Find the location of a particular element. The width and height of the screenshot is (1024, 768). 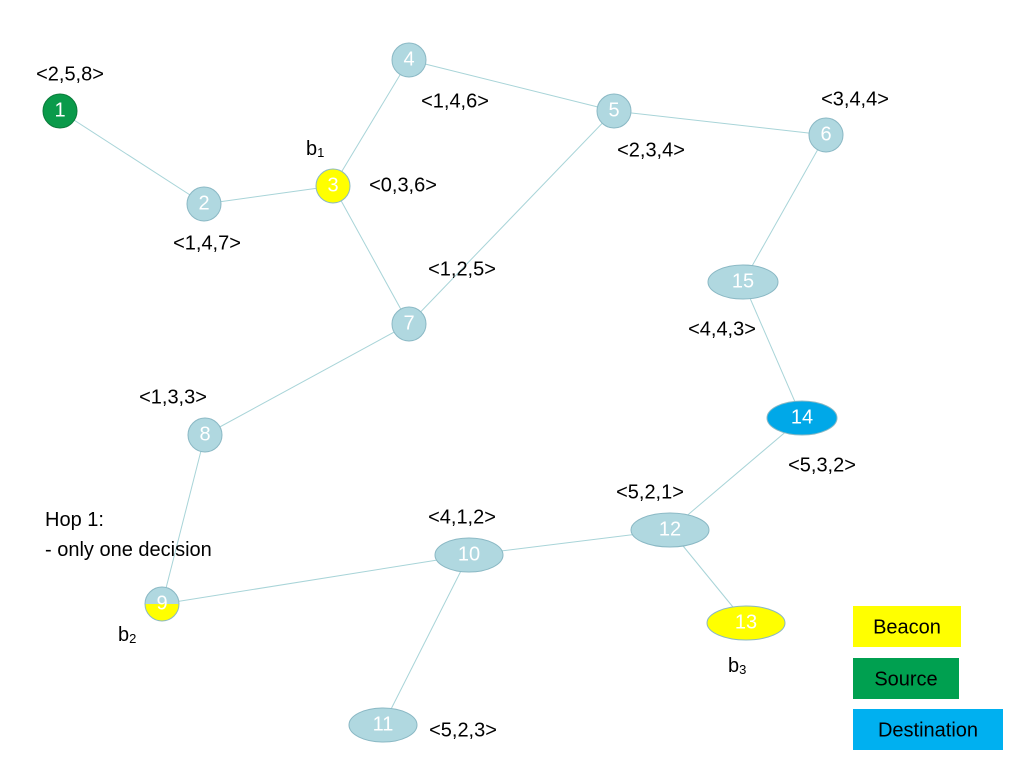

node-tuple: <1,4,7> is located at coordinates (207, 243).